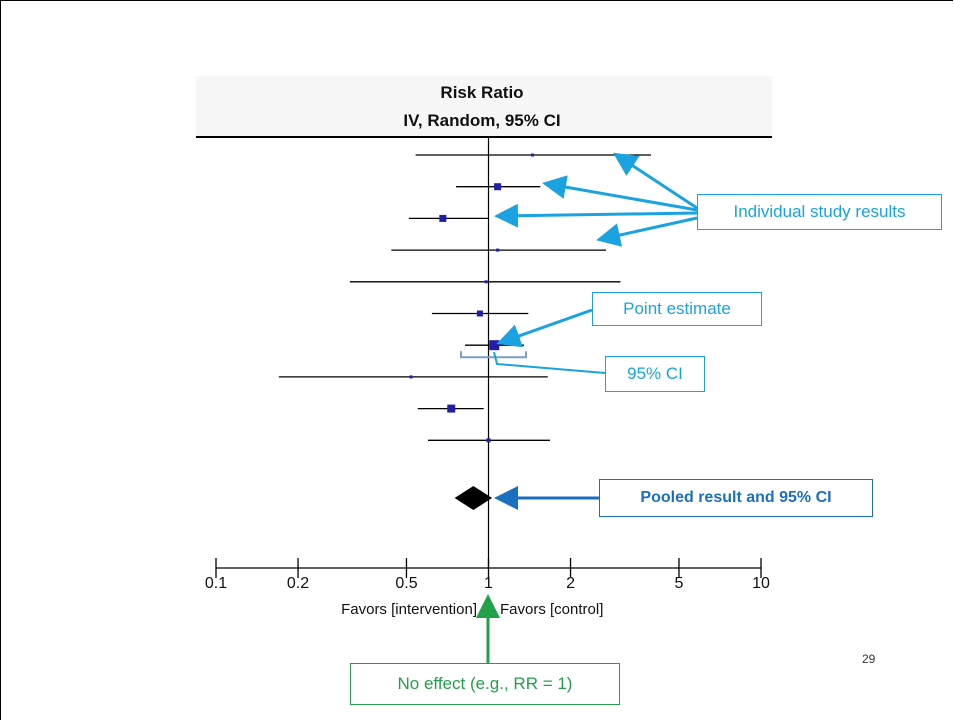 The width and height of the screenshot is (954, 721). Describe the element at coordinates (406, 583) in the screenshot. I see `x-axis-tick-label: 0.5` at that location.